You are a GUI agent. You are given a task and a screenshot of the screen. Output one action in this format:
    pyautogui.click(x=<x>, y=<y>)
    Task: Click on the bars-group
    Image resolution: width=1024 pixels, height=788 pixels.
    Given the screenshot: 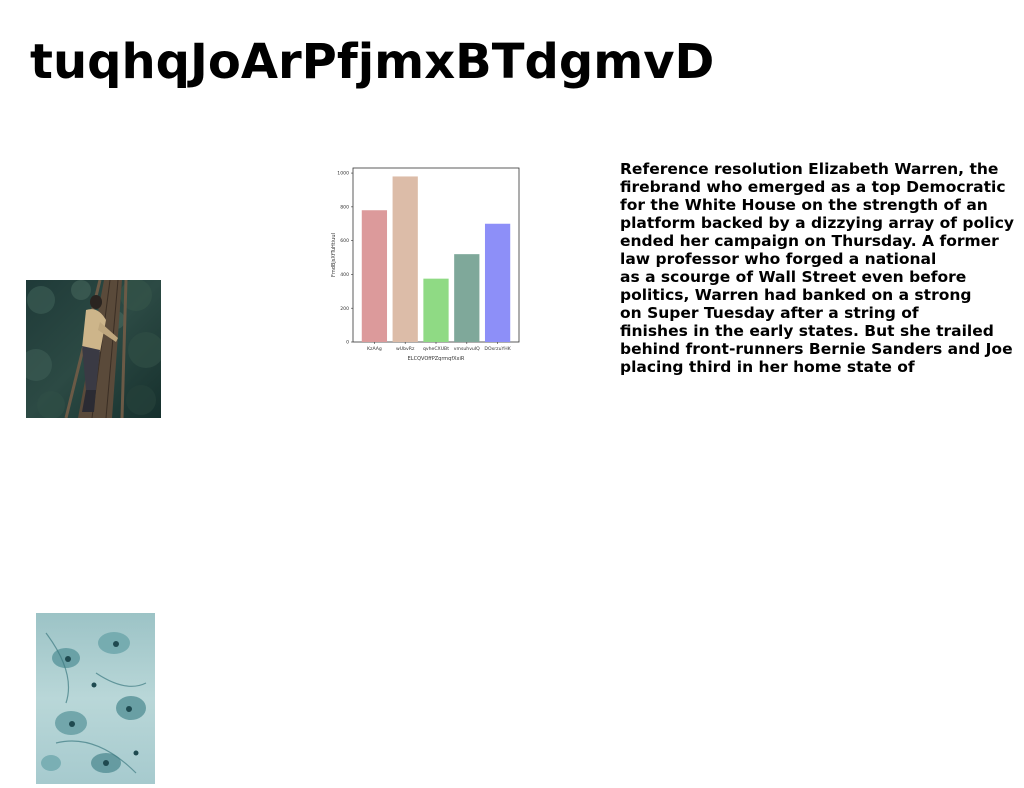 What is the action you would take?
    pyautogui.click(x=436, y=259)
    